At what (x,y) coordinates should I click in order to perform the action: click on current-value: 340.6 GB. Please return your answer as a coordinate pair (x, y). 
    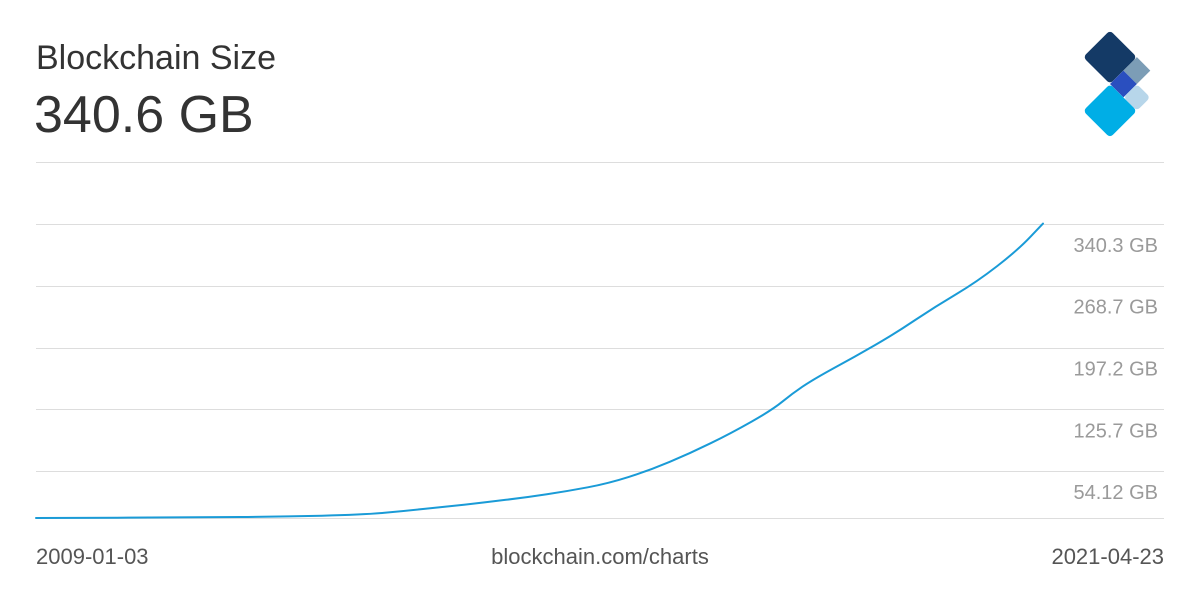
    Looking at the image, I should click on (144, 115).